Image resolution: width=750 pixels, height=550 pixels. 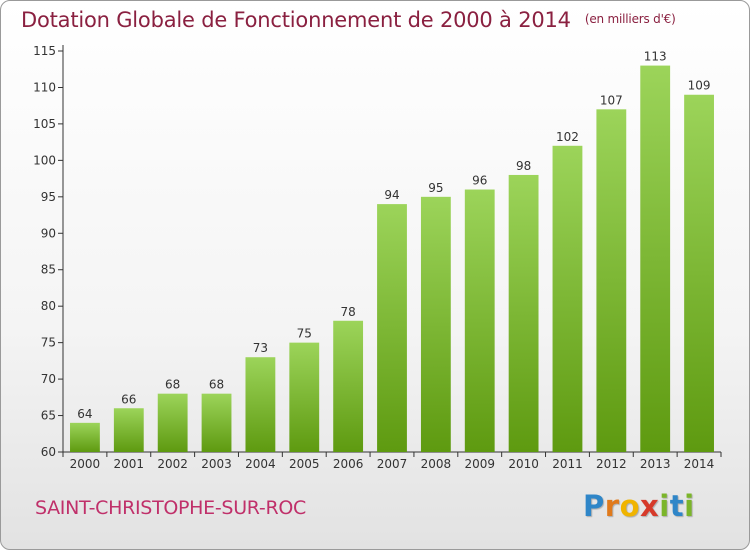 I want to click on x-tick-label: 2003, so click(x=216, y=464).